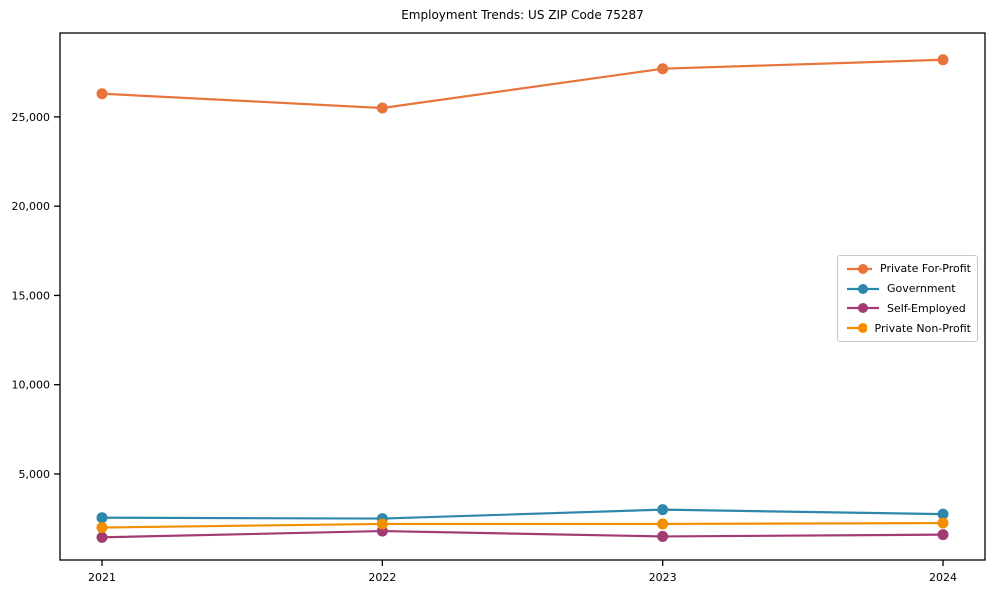 The image size is (1000, 600). I want to click on x-tick: 2022, so click(382, 572).